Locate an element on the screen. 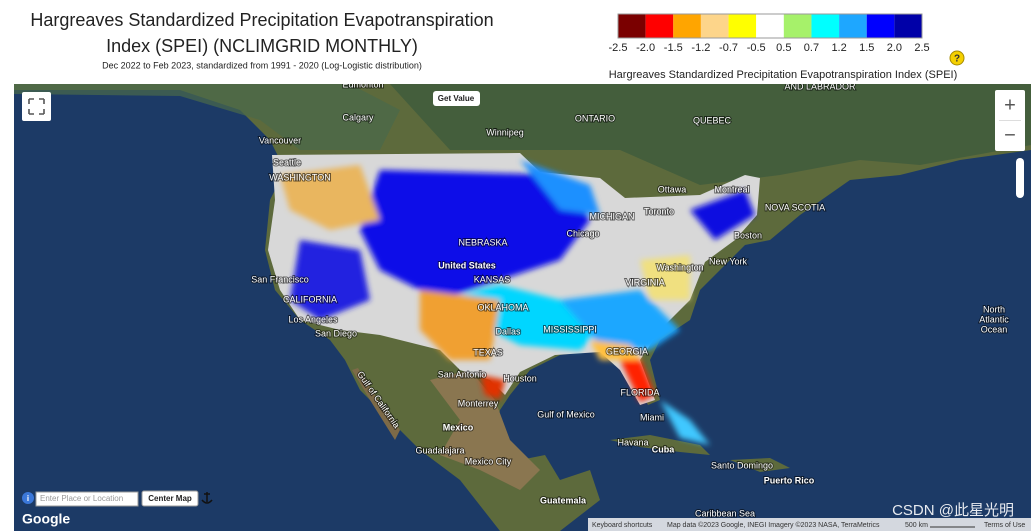 Image resolution: width=1031 pixels, height=531 pixels. legend-tick-label: 2.5 is located at coordinates (921, 48).